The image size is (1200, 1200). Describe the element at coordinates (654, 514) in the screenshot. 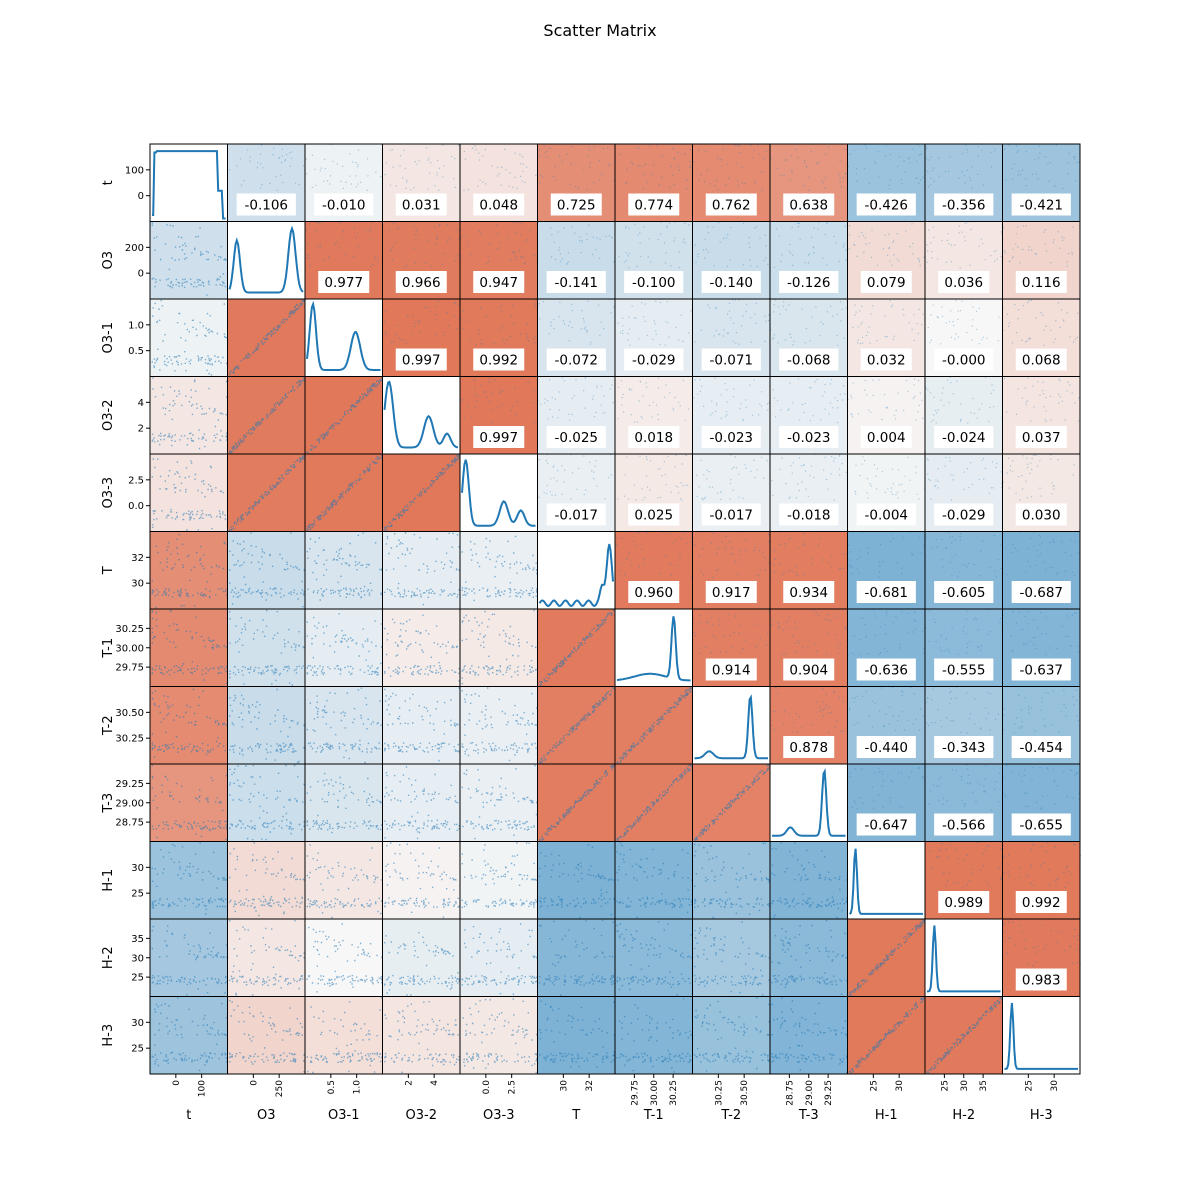

I see `cell-O3-3-vs-T-1-corr-box` at that location.